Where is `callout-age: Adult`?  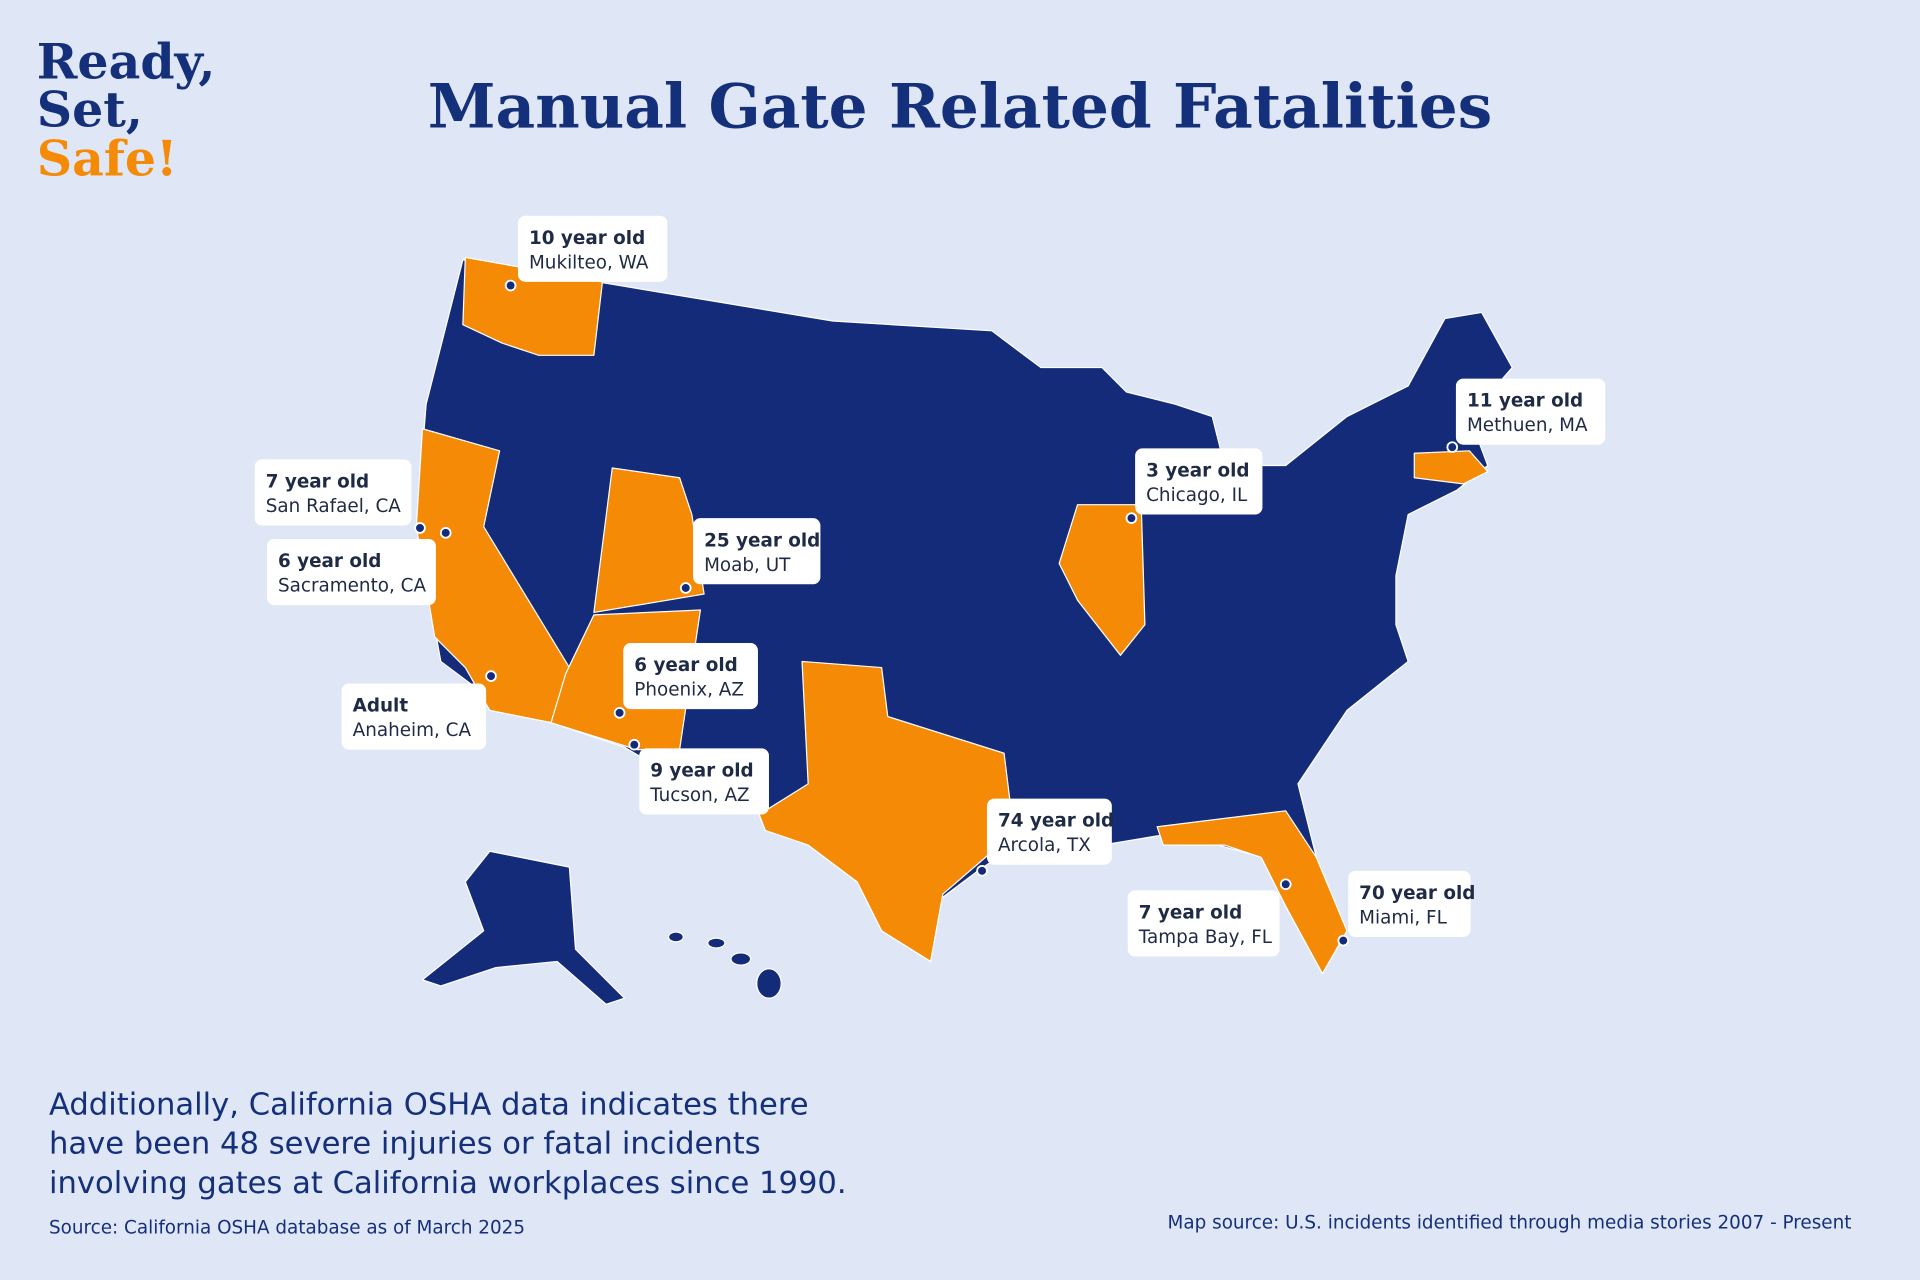
callout-age: Adult is located at coordinates (381, 706).